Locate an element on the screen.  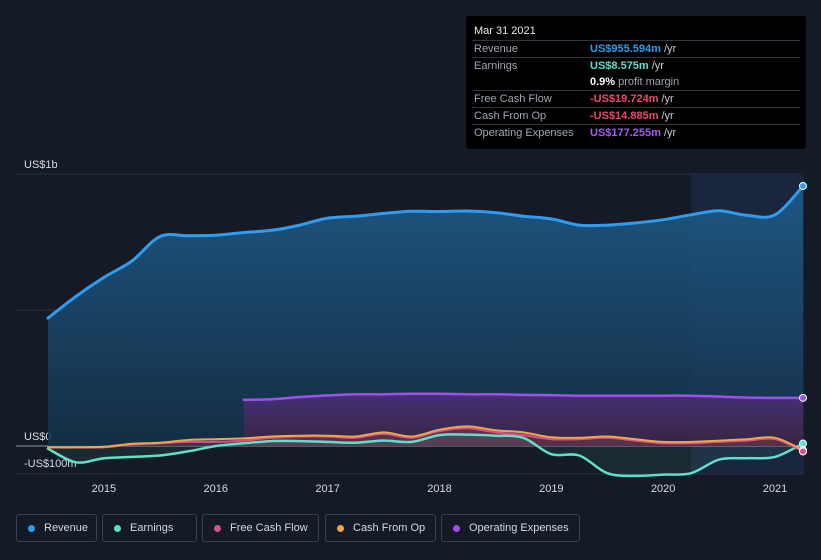
tooltip-value: US$8.575m is located at coordinates (619, 66).